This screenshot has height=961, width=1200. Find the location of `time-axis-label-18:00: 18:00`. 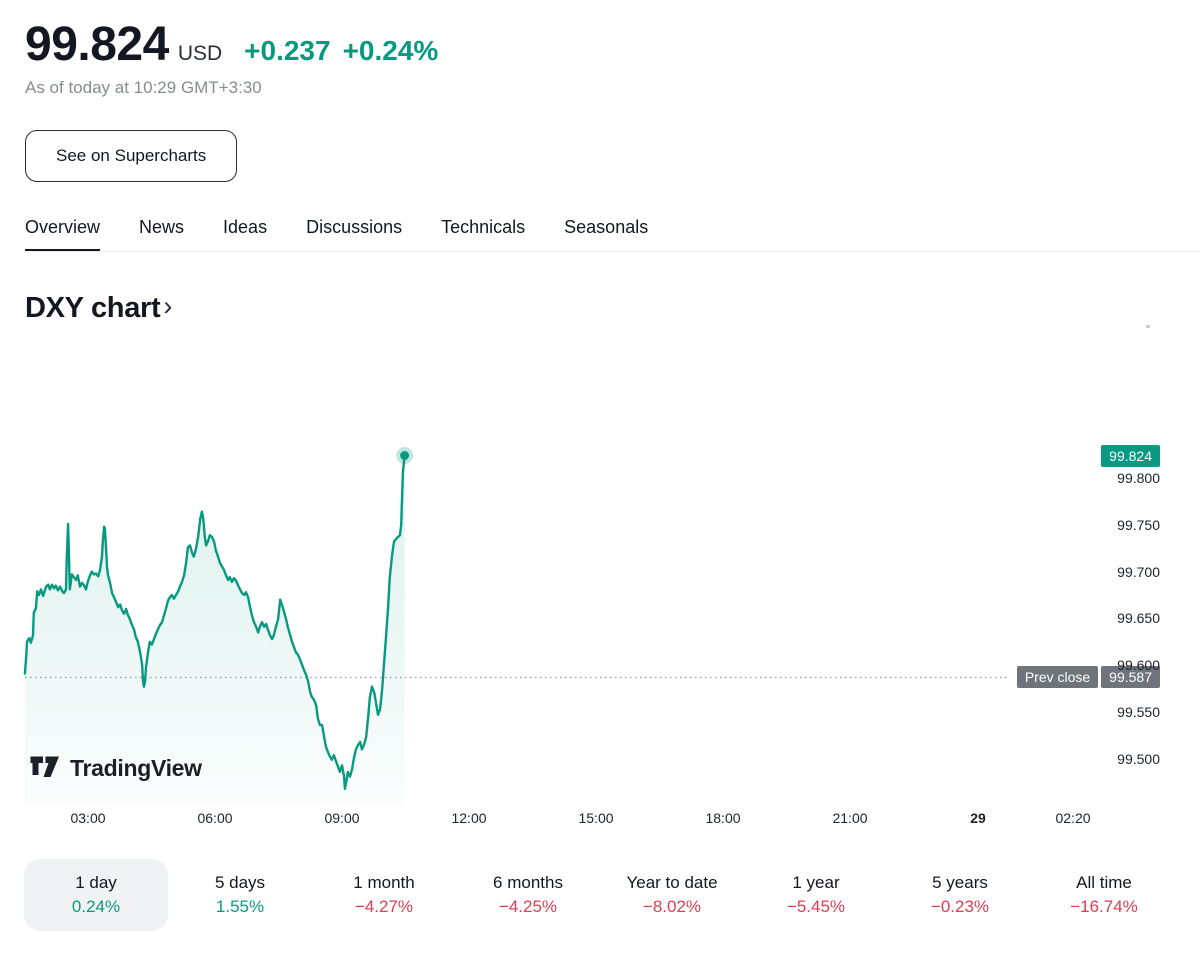

time-axis-label-18:00: 18:00 is located at coordinates (723, 817).